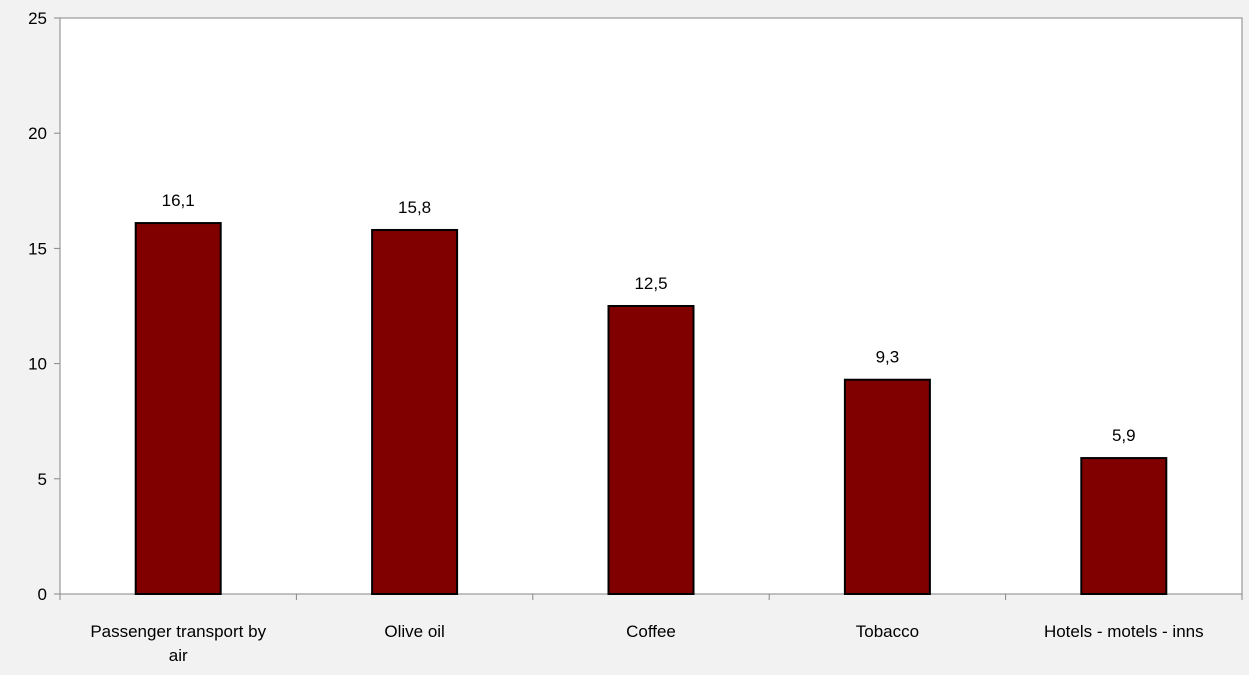 The height and width of the screenshot is (675, 1249). Describe the element at coordinates (1124, 631) in the screenshot. I see `category-label: Hotels - motels - inns` at that location.